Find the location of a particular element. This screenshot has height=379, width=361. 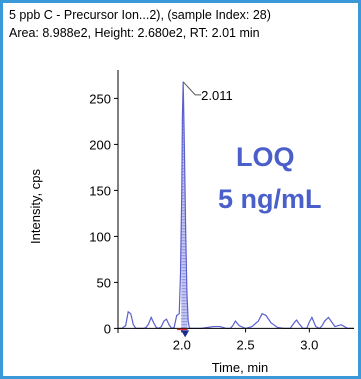

y-tick-label: 50 is located at coordinates (104, 282).